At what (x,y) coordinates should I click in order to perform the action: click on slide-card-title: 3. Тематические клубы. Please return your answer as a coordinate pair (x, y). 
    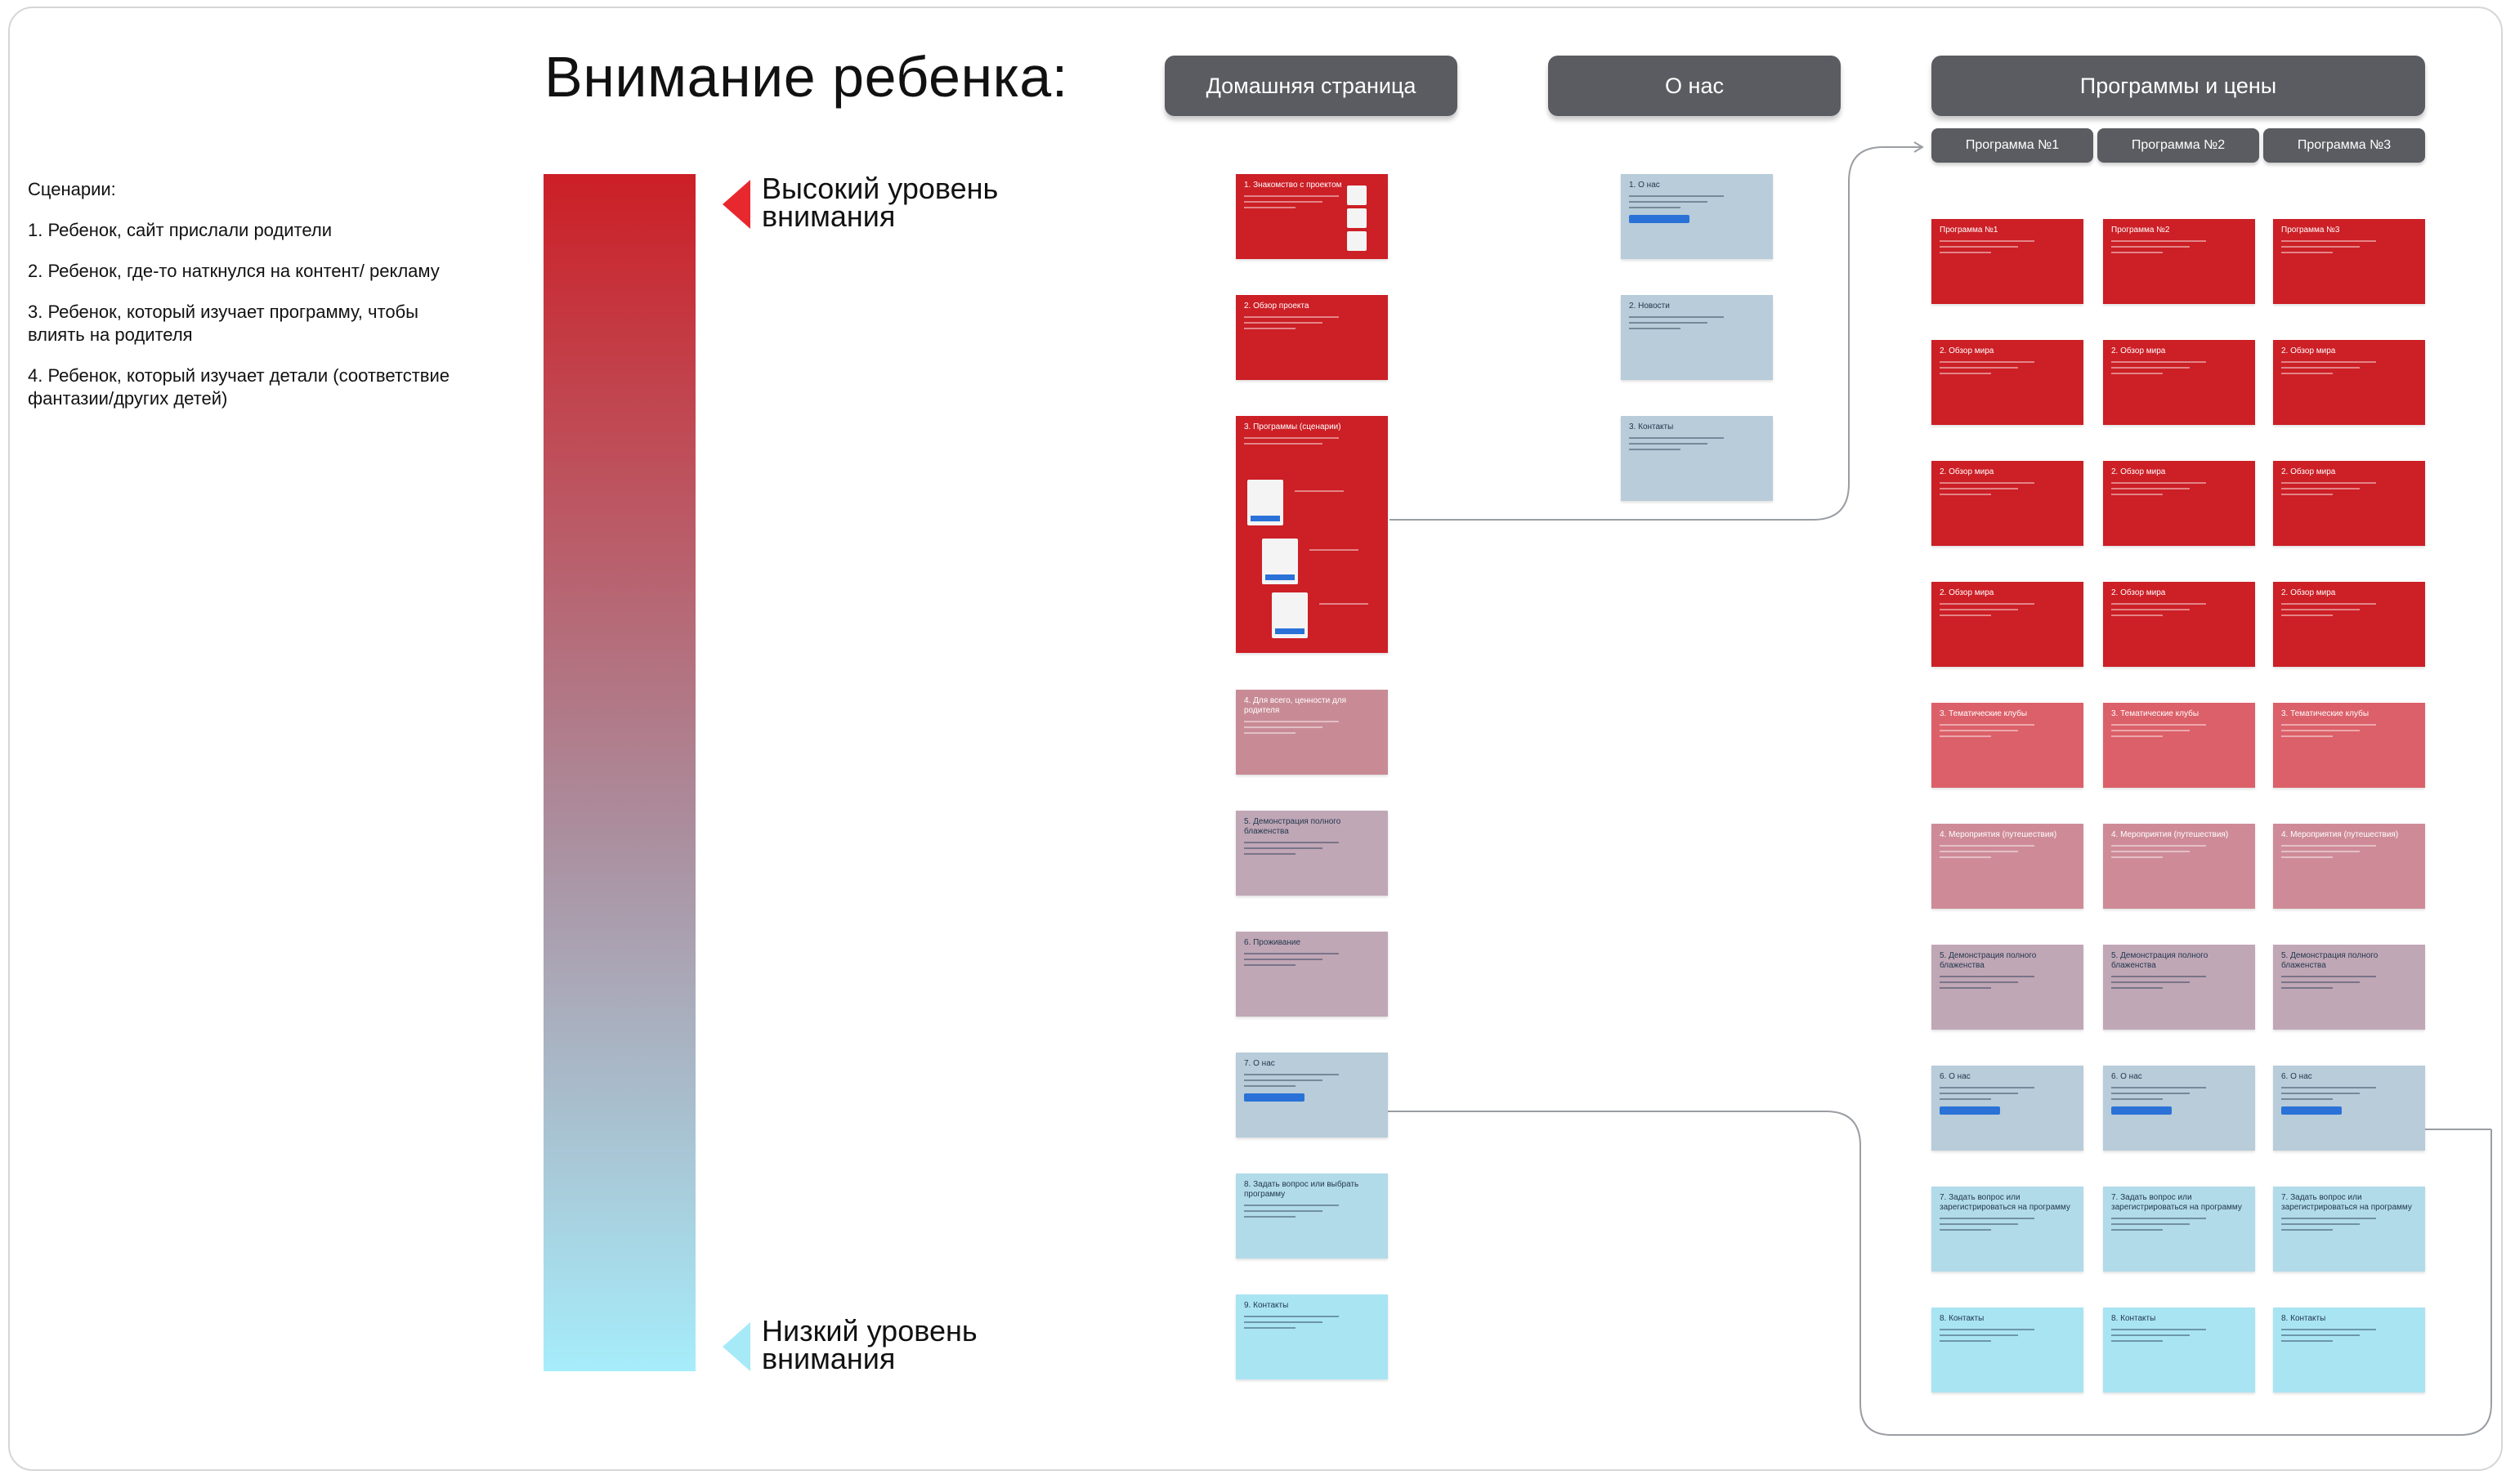
    Looking at the image, I should click on (1984, 713).